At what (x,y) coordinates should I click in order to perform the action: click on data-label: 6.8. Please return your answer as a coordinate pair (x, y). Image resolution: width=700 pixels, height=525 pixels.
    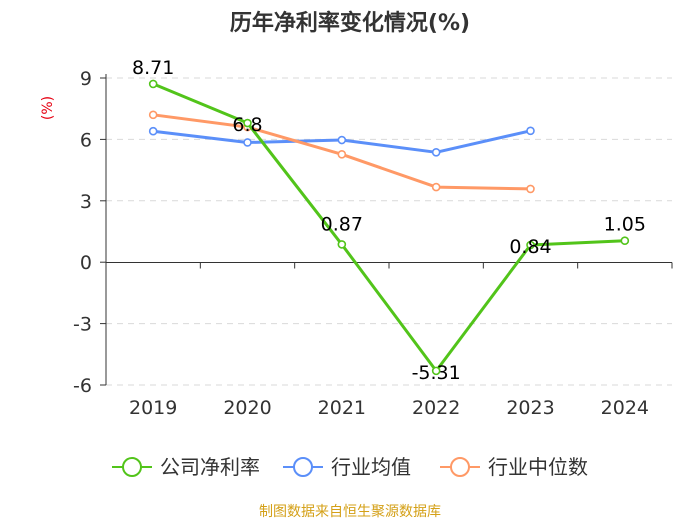
    Looking at the image, I should click on (247, 125).